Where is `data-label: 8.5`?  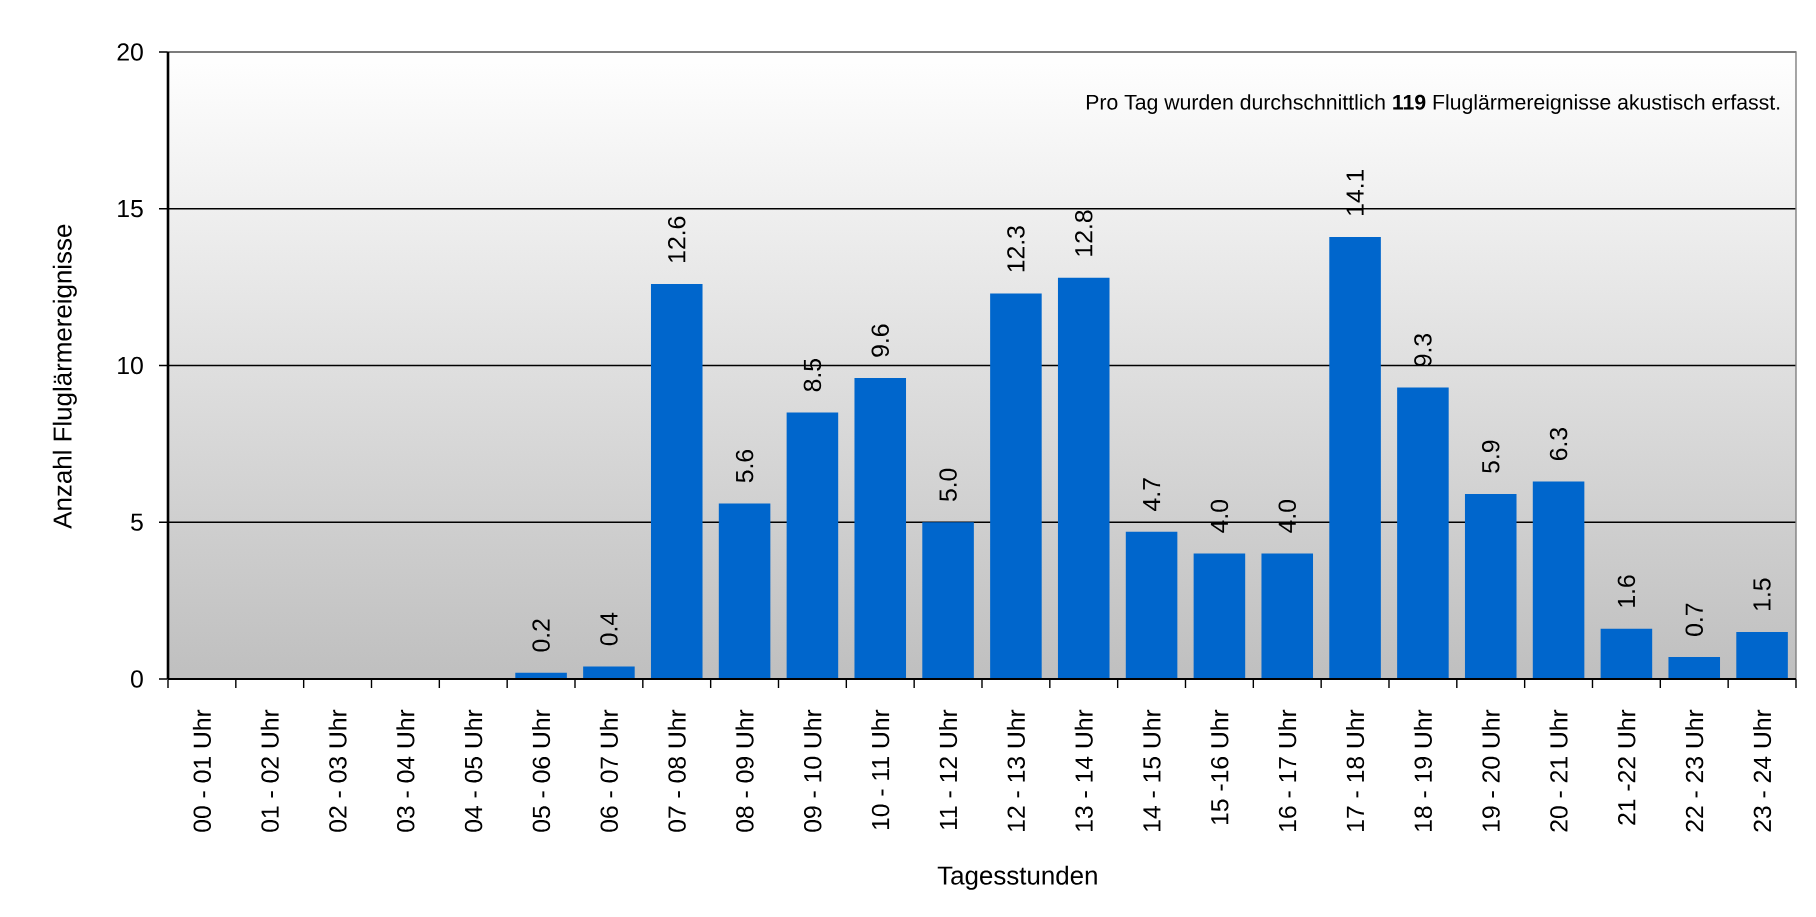
data-label: 8.5 is located at coordinates (812, 375).